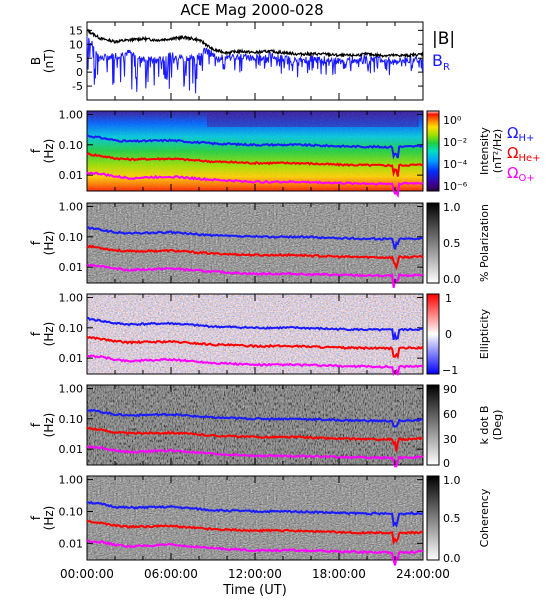 Image resolution: width=550 pixels, height=600 pixels. I want to click on cb3-tick-1: 0.5, so click(452, 243).